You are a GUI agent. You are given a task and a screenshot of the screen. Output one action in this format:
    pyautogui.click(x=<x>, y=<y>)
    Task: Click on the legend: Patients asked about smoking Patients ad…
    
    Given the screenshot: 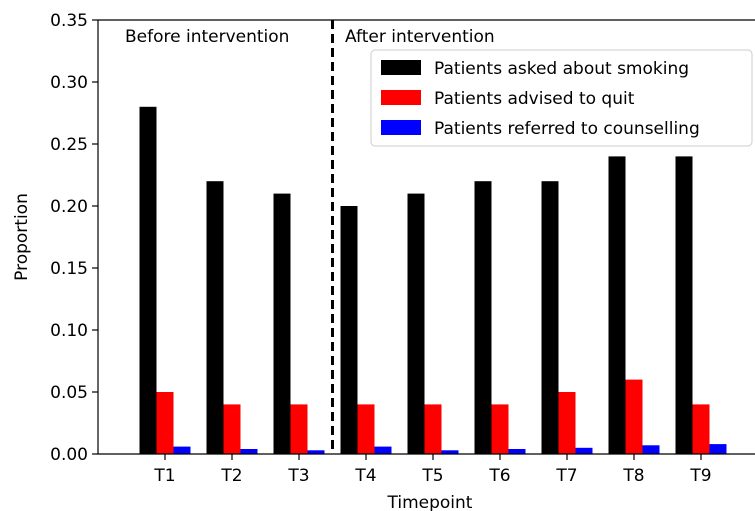 What is the action you would take?
    pyautogui.click(x=561, y=98)
    